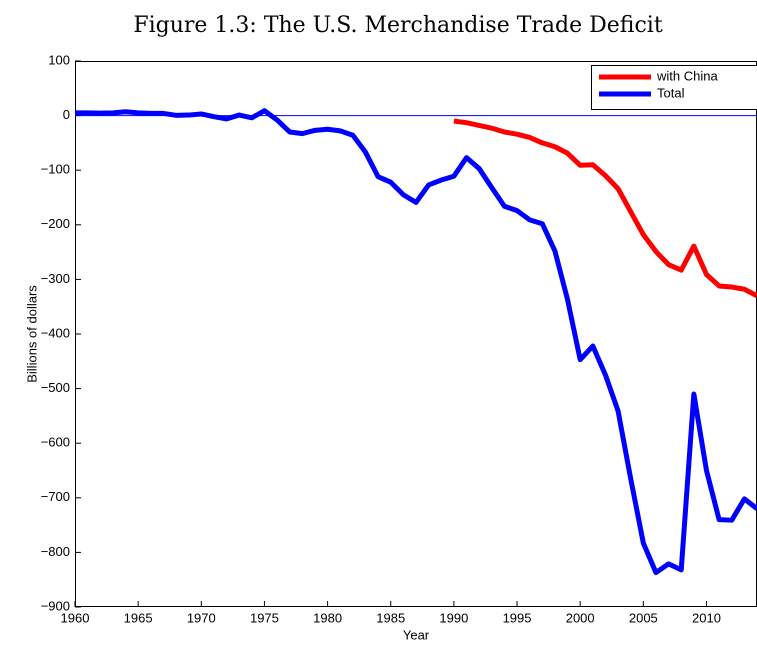 This screenshot has width=757, height=647. Describe the element at coordinates (66, 114) in the screenshot. I see `y-tick-label: 0` at that location.